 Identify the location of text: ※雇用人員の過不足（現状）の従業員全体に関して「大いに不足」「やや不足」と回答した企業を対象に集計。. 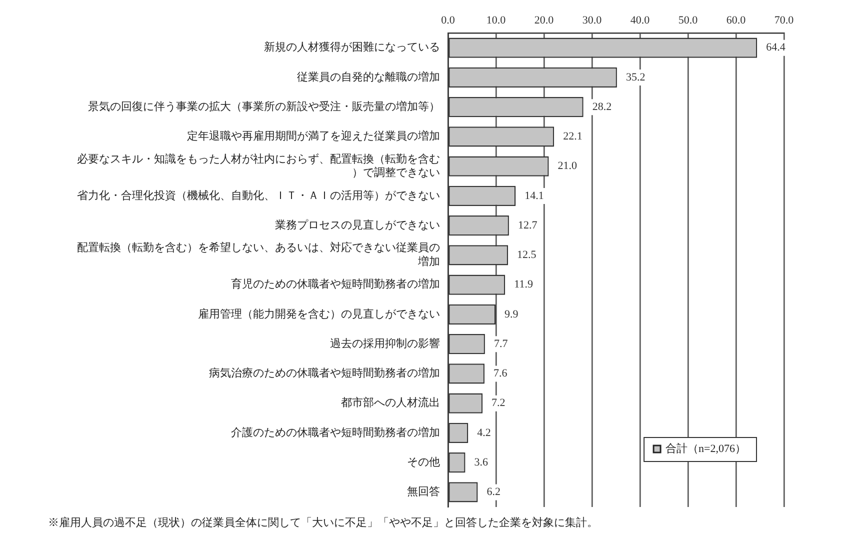
(323, 522).